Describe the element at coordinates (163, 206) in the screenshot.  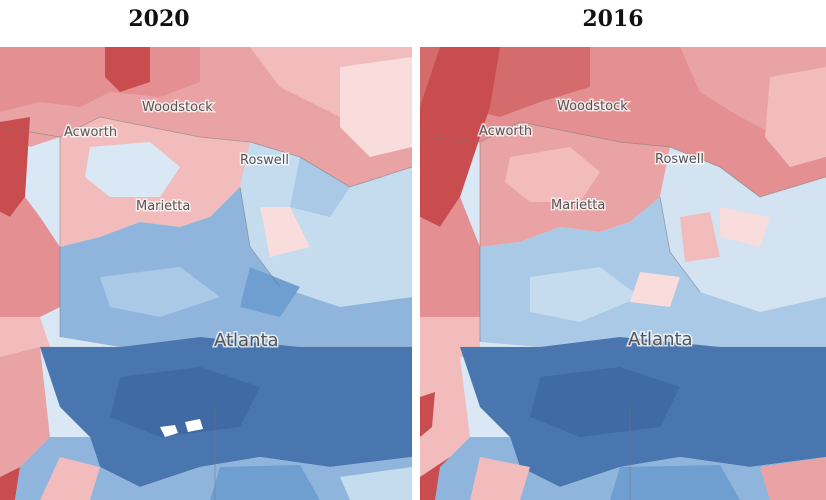
I see `label-marietta-2020: Marietta` at that location.